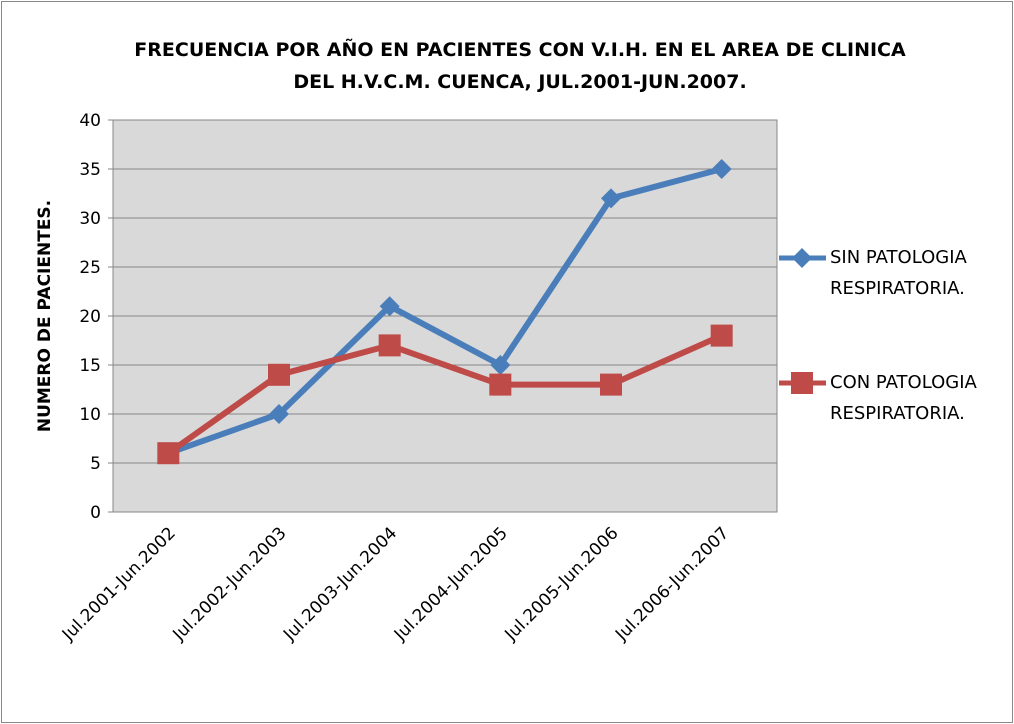 This screenshot has width=1014, height=724. I want to click on y-tick-label: 10, so click(90, 415).